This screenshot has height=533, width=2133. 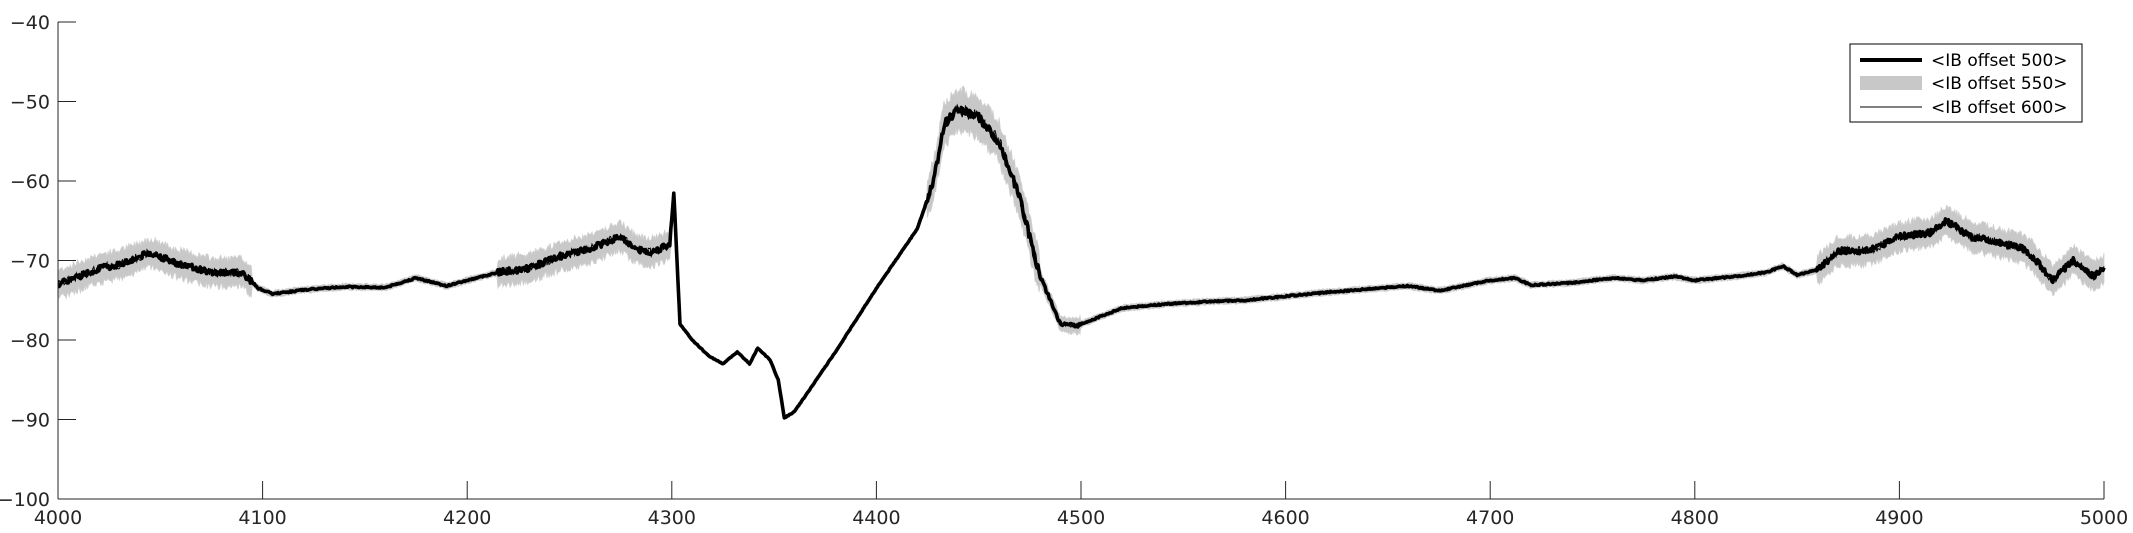 What do you see at coordinates (1999, 61) in the screenshot?
I see `legend-label-series-1: <IB offset 500>` at bounding box center [1999, 61].